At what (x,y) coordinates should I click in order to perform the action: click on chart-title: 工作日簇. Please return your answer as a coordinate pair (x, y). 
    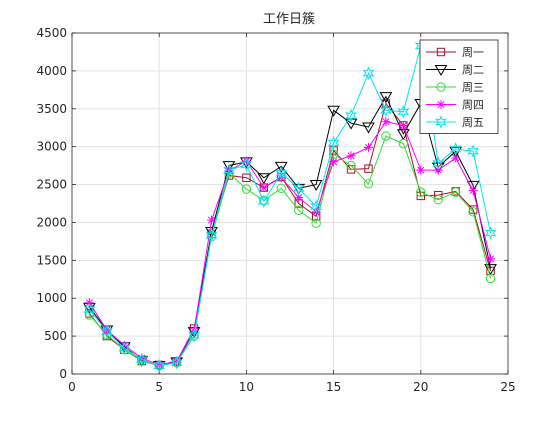
    Looking at the image, I should click on (289, 19).